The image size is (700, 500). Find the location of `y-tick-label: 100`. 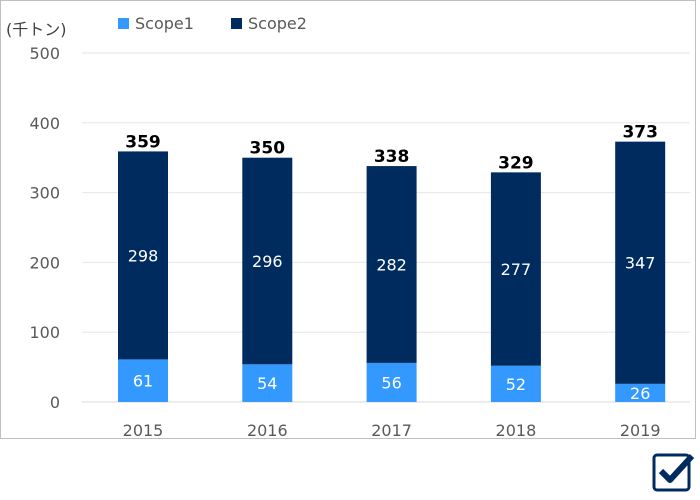

y-tick-label: 100 is located at coordinates (44, 332).